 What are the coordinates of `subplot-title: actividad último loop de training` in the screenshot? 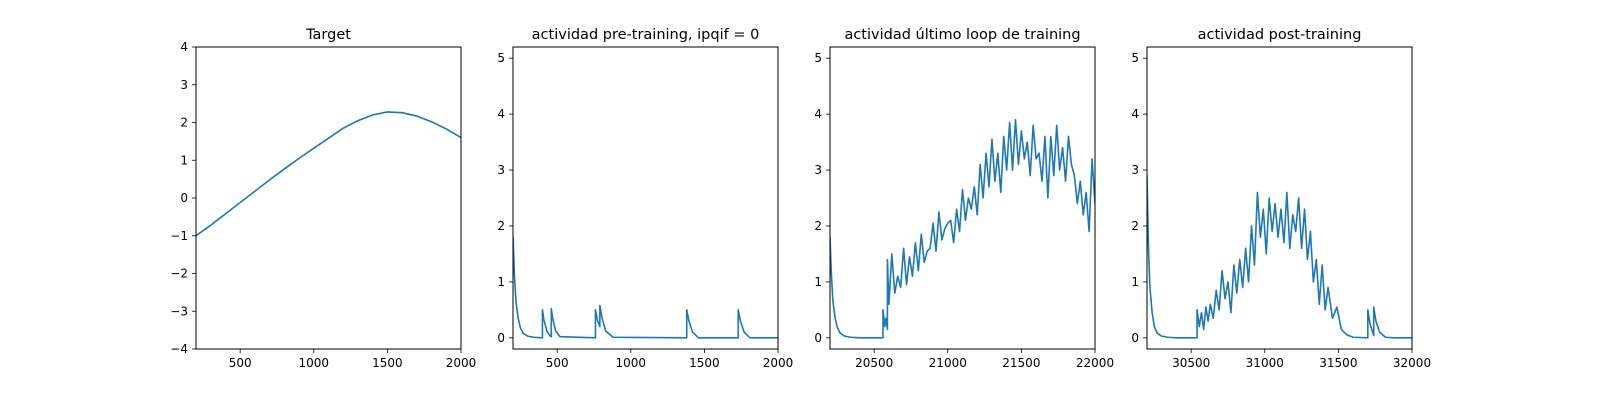 It's located at (962, 35).